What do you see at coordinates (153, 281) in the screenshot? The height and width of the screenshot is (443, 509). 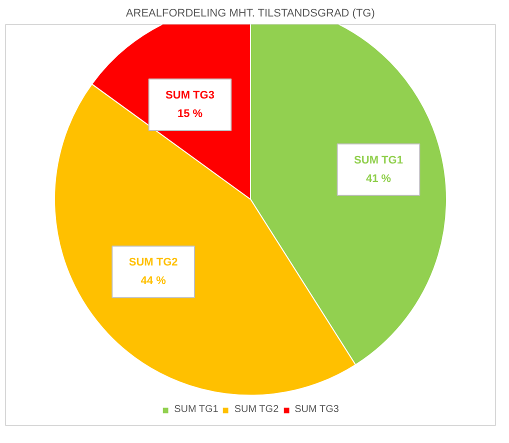 I see `data-label: 44 %` at bounding box center [153, 281].